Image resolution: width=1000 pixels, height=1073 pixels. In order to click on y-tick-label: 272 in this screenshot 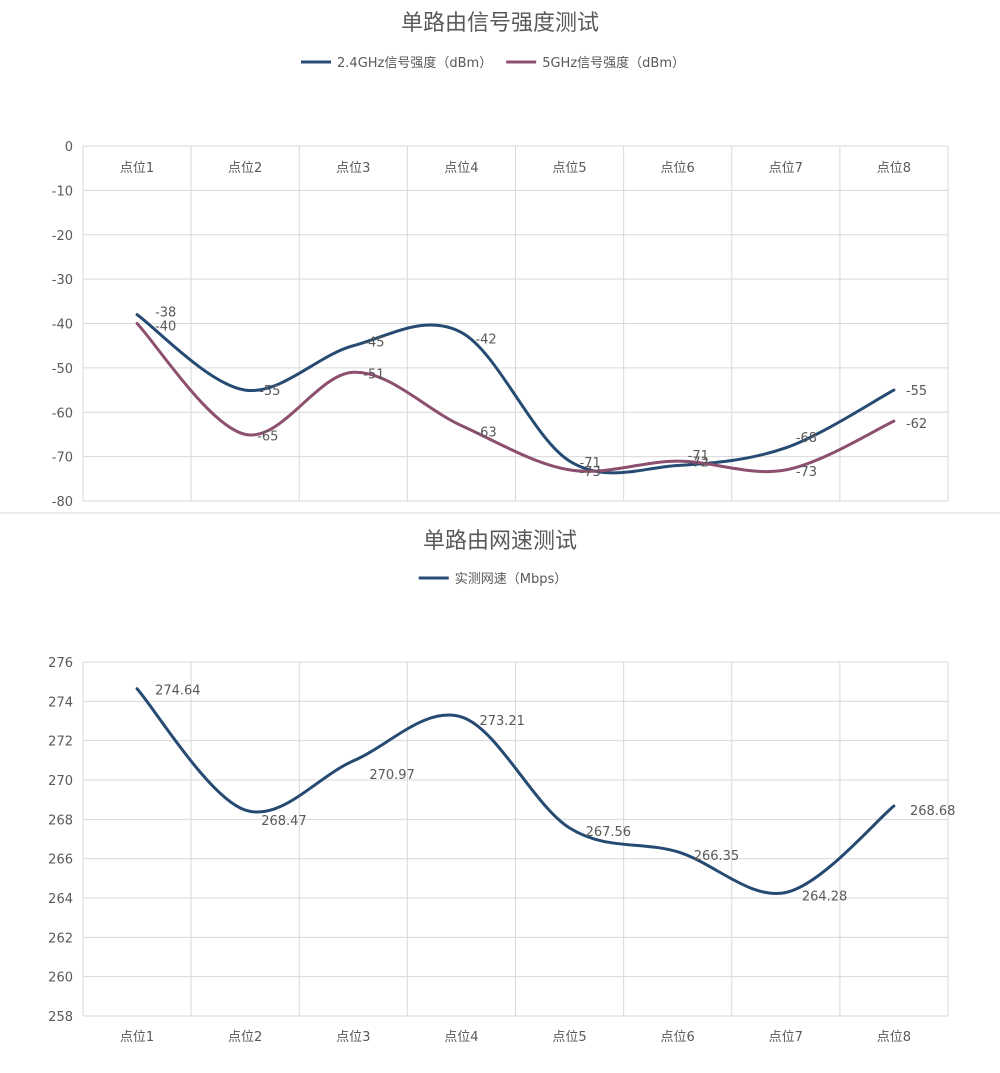, I will do `click(60, 742)`.